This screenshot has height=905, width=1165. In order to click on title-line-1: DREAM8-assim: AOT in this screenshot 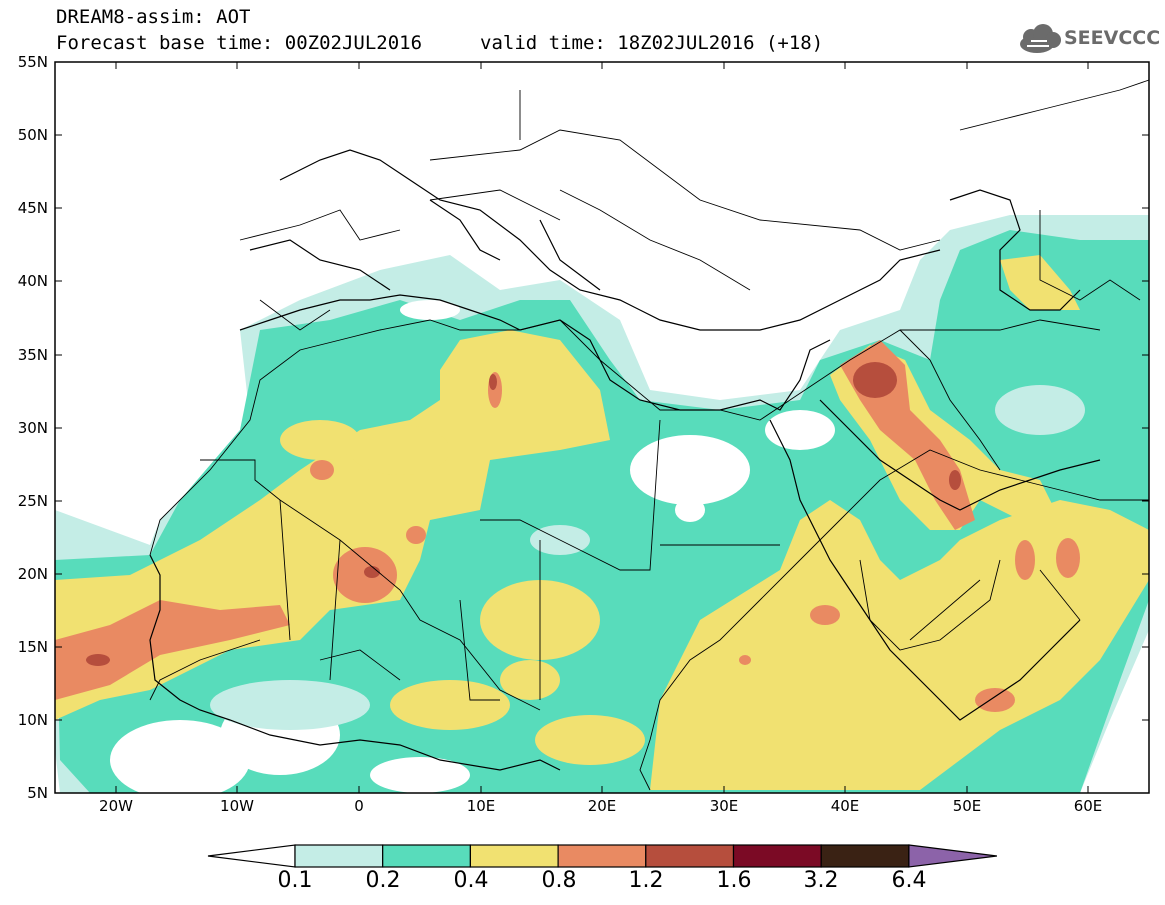, I will do `click(153, 17)`.